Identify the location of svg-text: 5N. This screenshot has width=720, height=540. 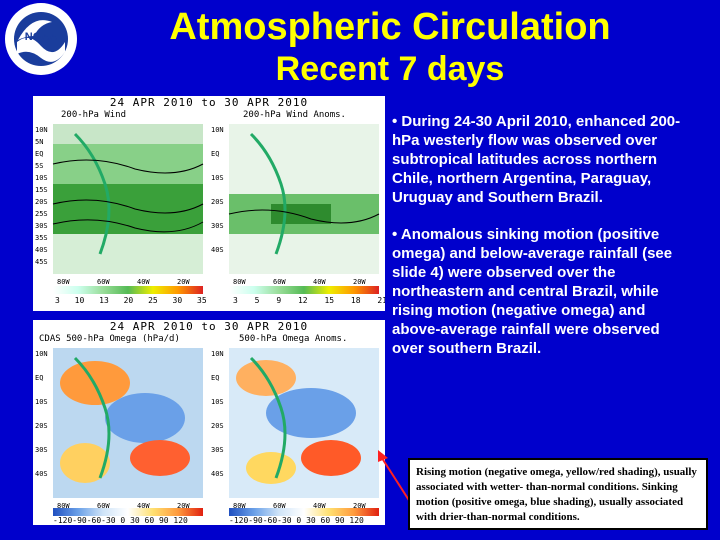
(39, 142).